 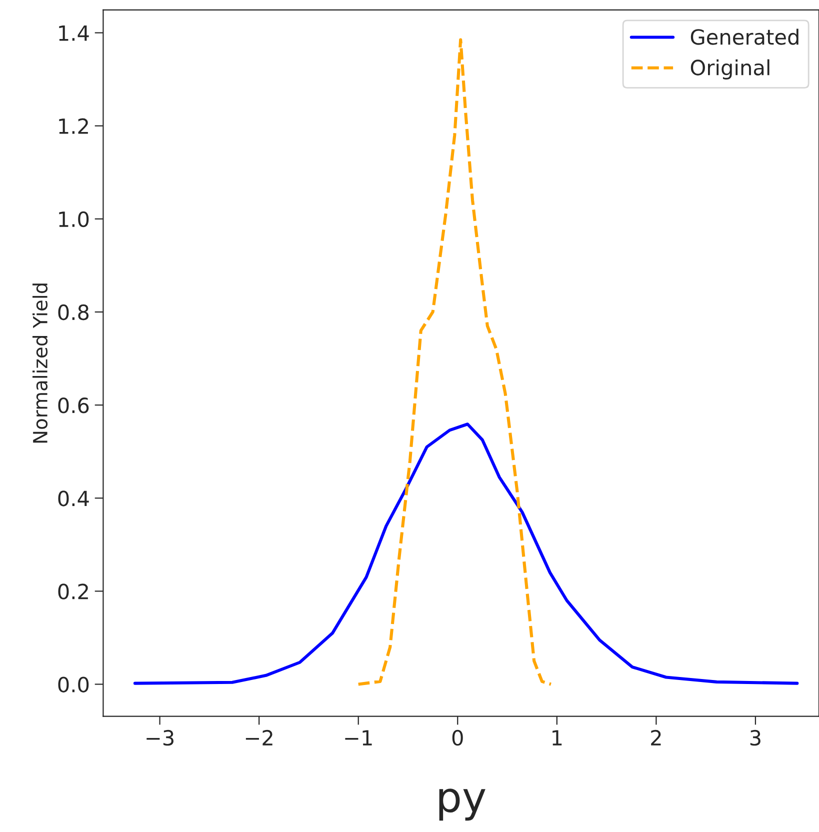 I want to click on y-tick-label: 0.2, so click(x=73, y=592).